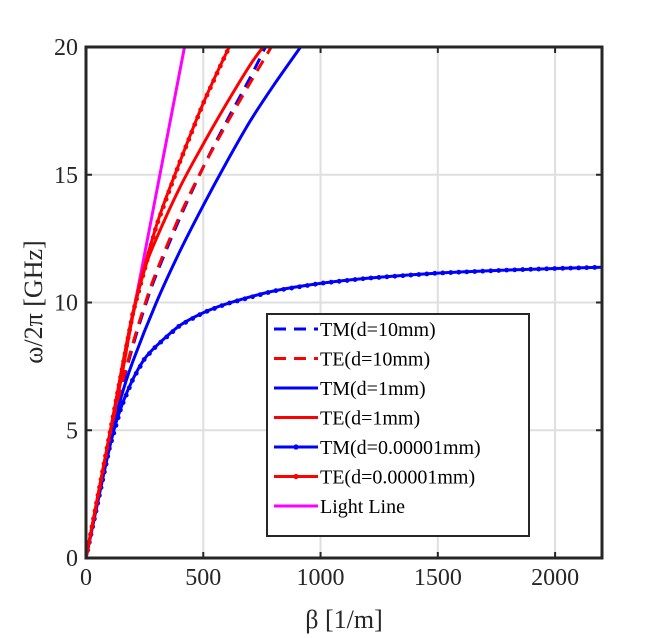 The height and width of the screenshot is (638, 664). Describe the element at coordinates (86, 578) in the screenshot. I see `x-tick-label: 0` at that location.